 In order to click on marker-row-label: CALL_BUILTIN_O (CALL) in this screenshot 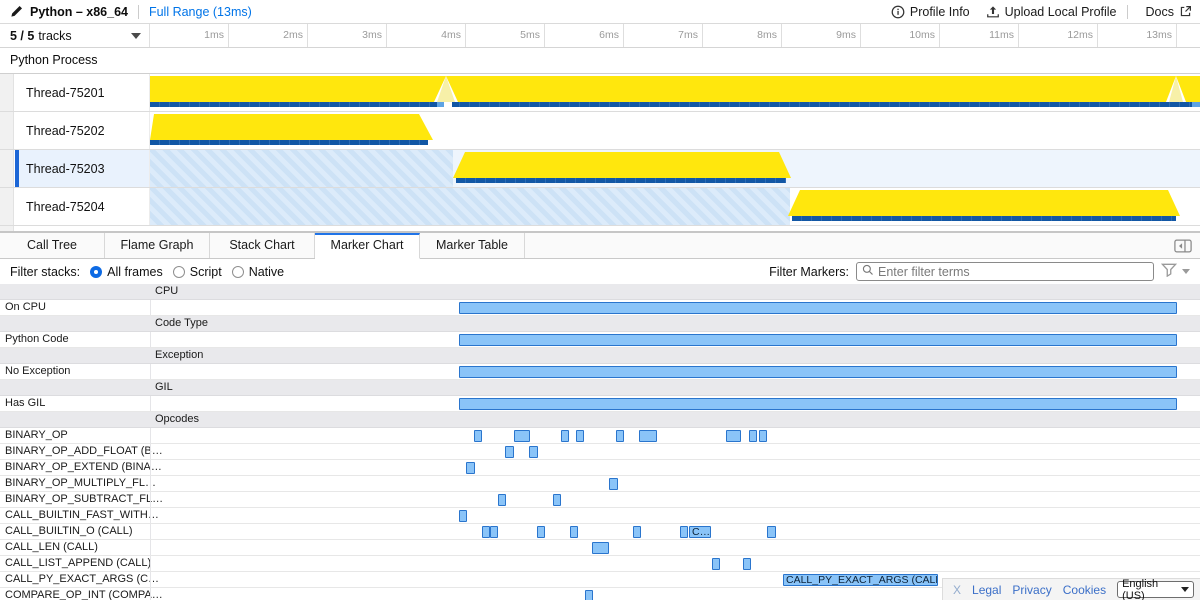, I will do `click(69, 531)`.